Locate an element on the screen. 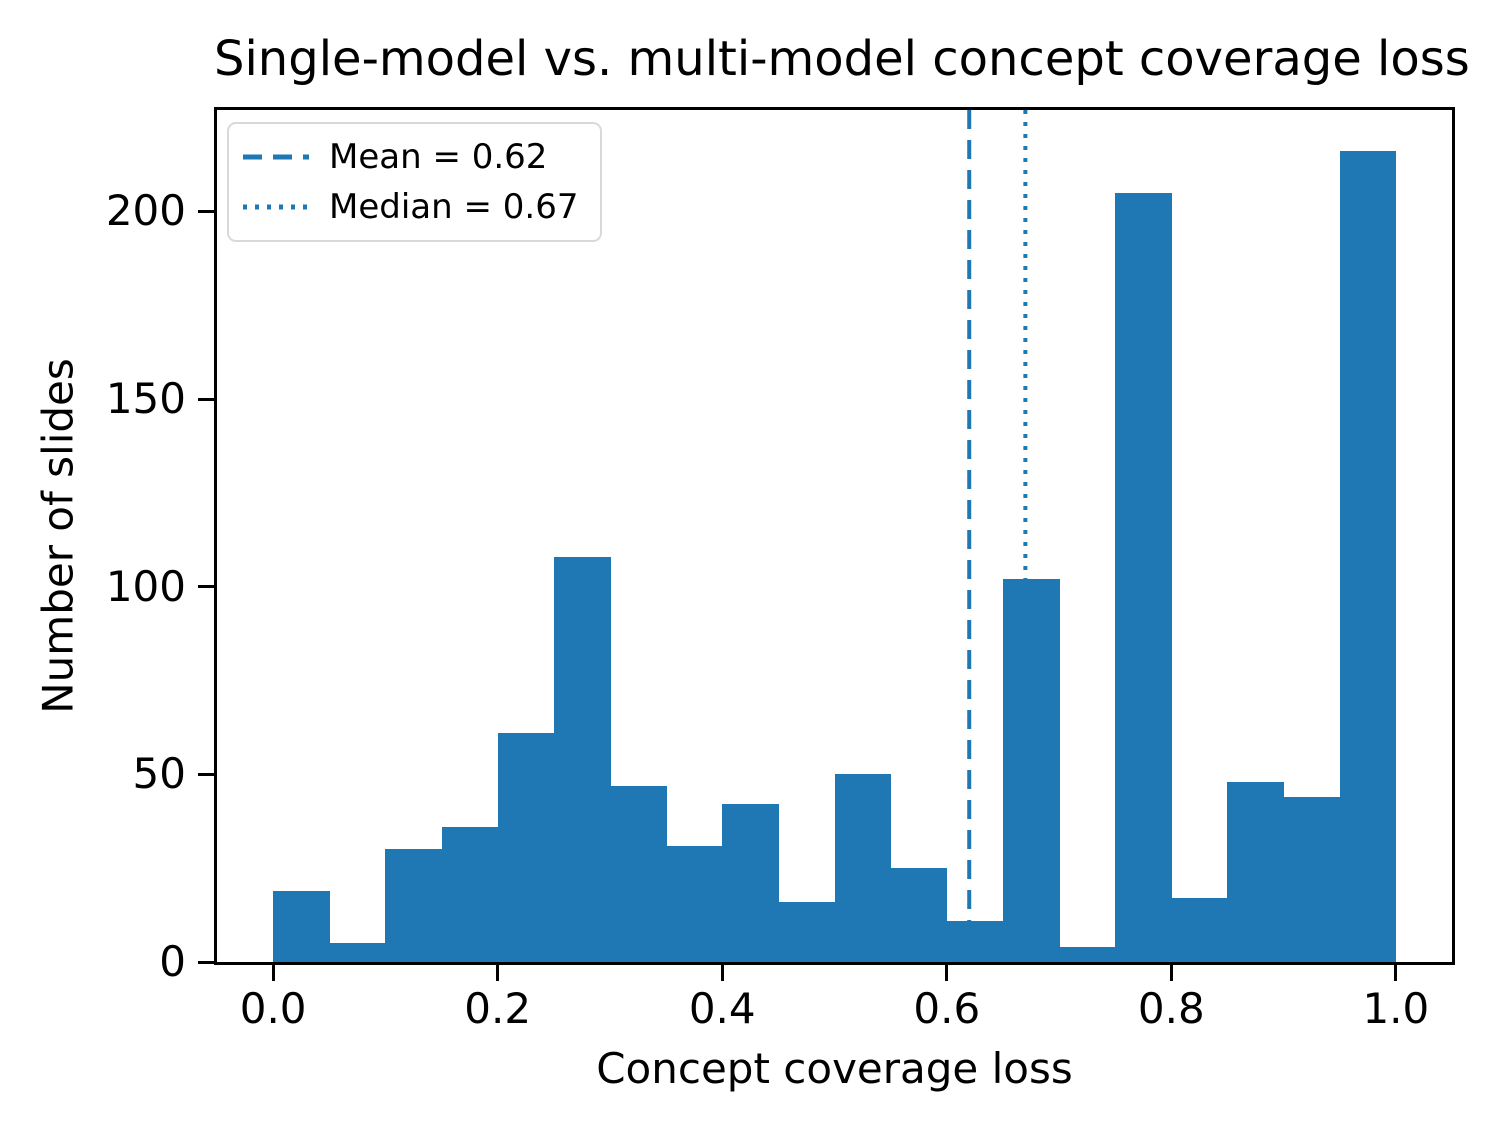  y-axis-label: Number of slides is located at coordinates (58, 536).